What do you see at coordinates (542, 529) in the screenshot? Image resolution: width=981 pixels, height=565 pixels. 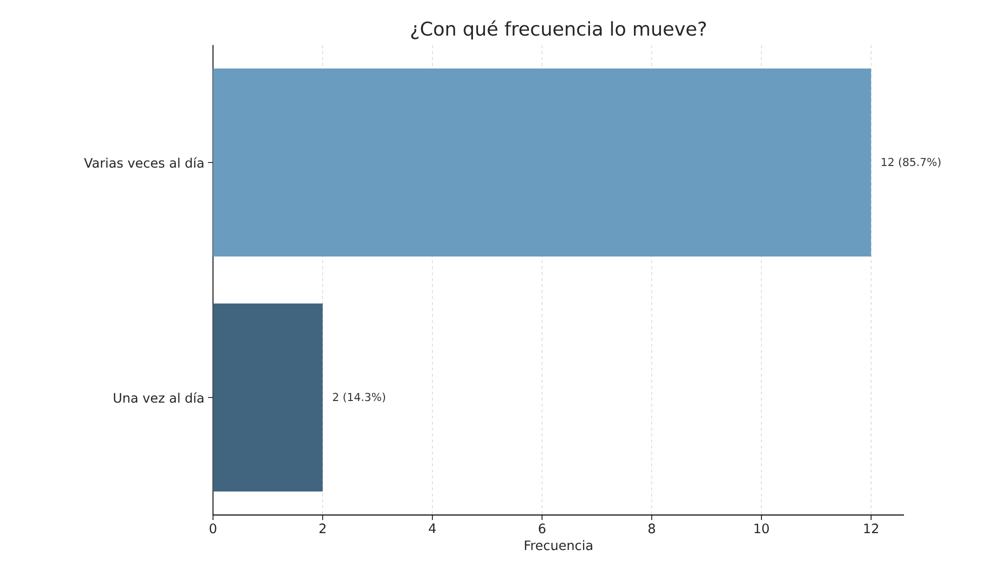 I see `x-tick-label: 6` at bounding box center [542, 529].